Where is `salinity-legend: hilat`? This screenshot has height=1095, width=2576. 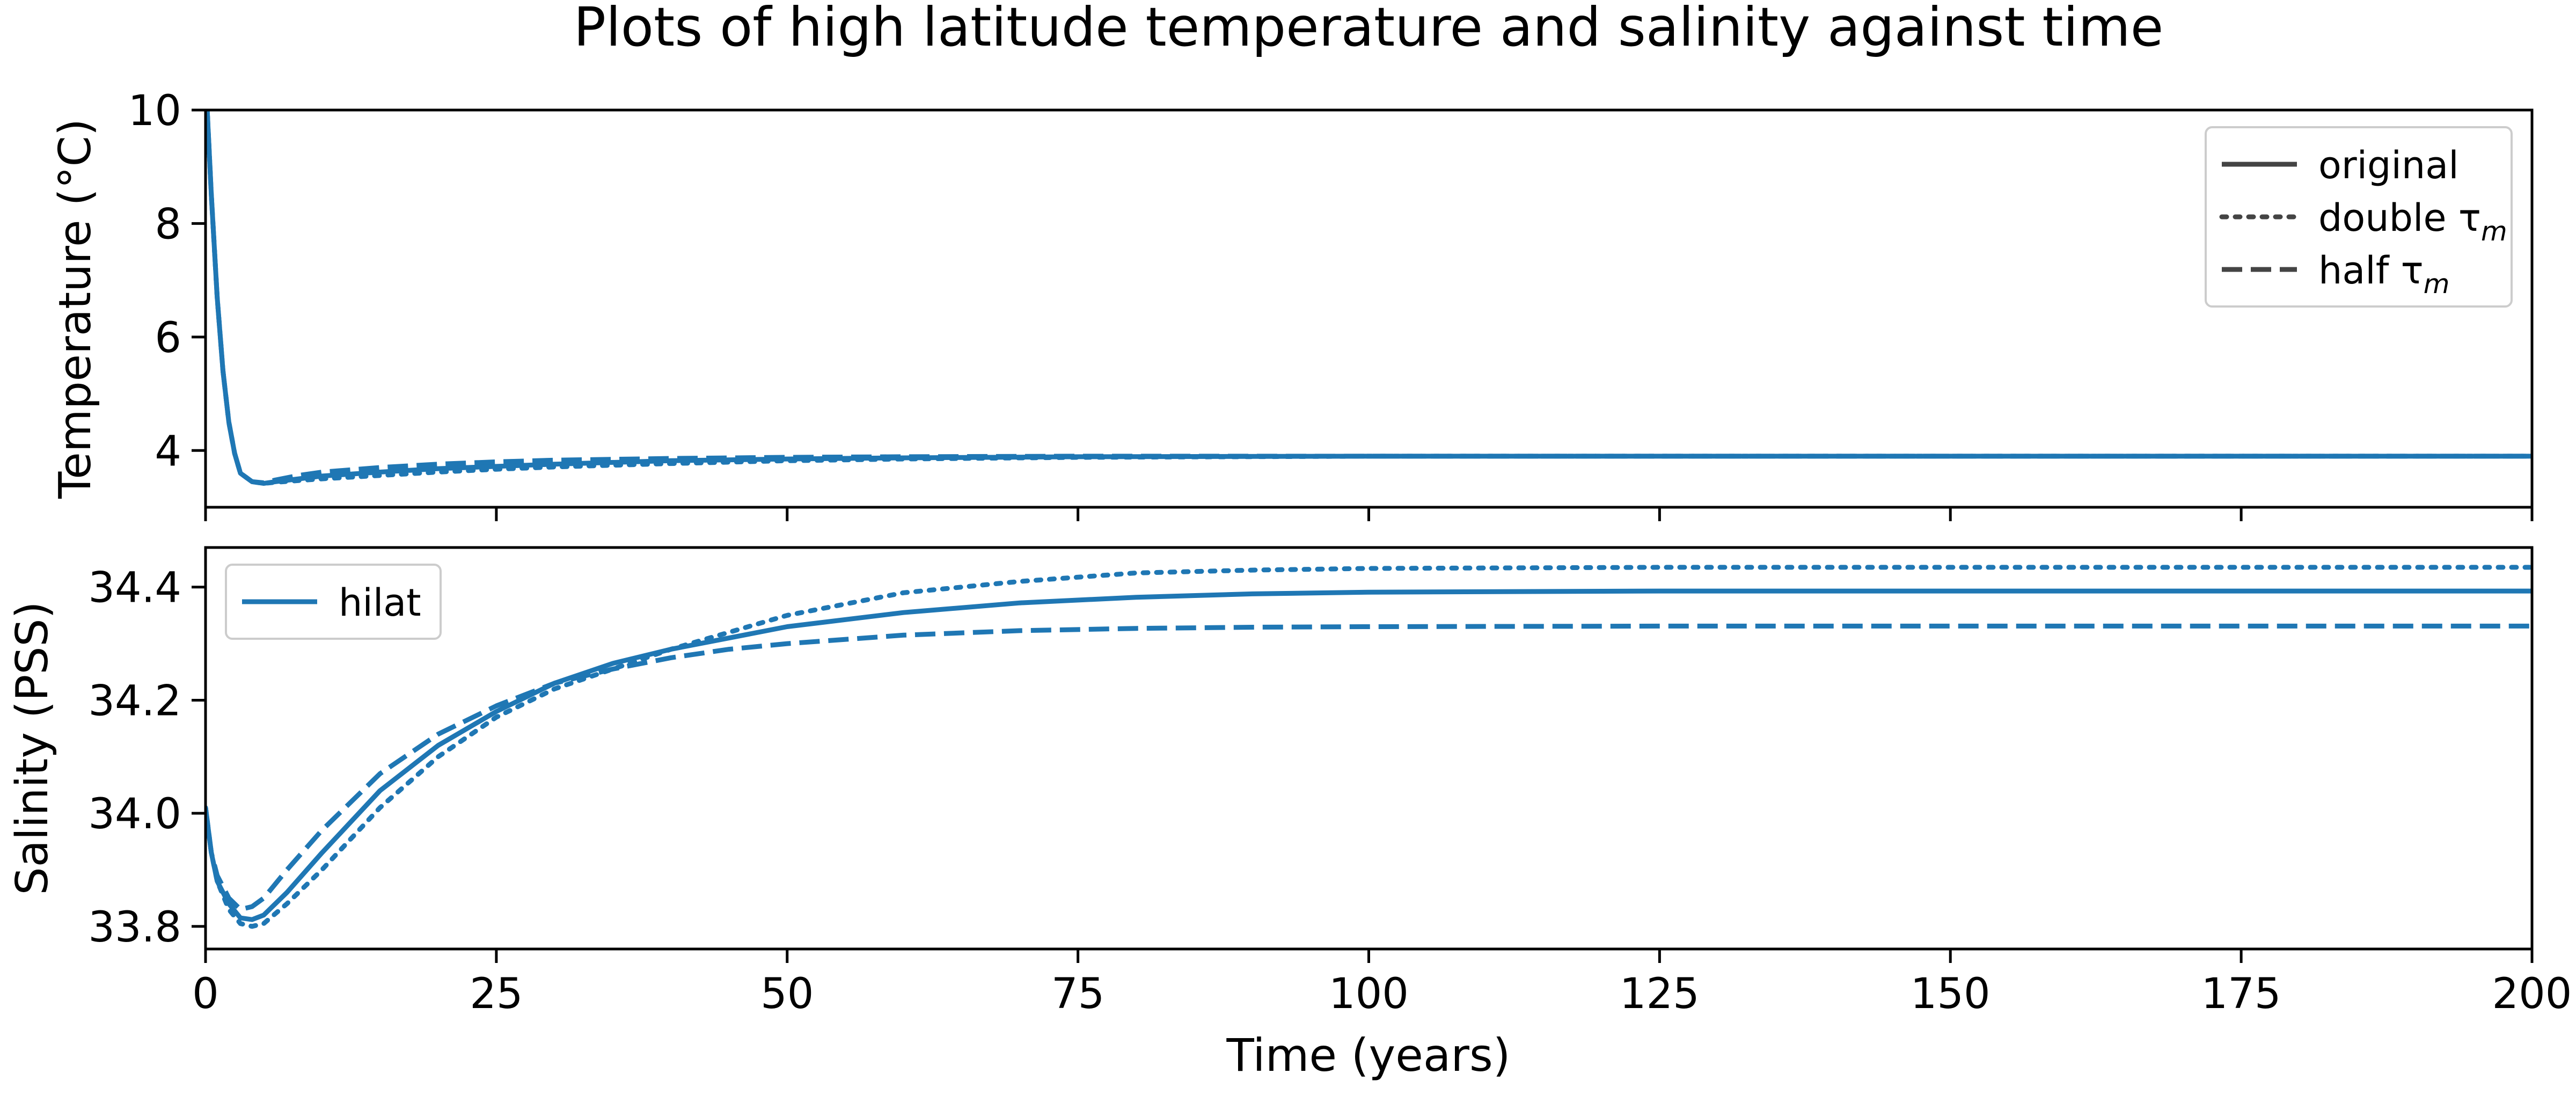 salinity-legend: hilat is located at coordinates (333, 602).